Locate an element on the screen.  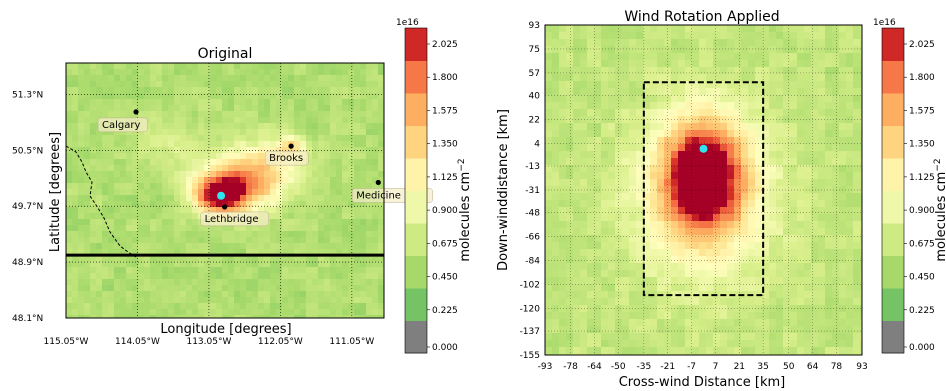
colorbar-tick-label: 0.225 is located at coordinates (922, 311).